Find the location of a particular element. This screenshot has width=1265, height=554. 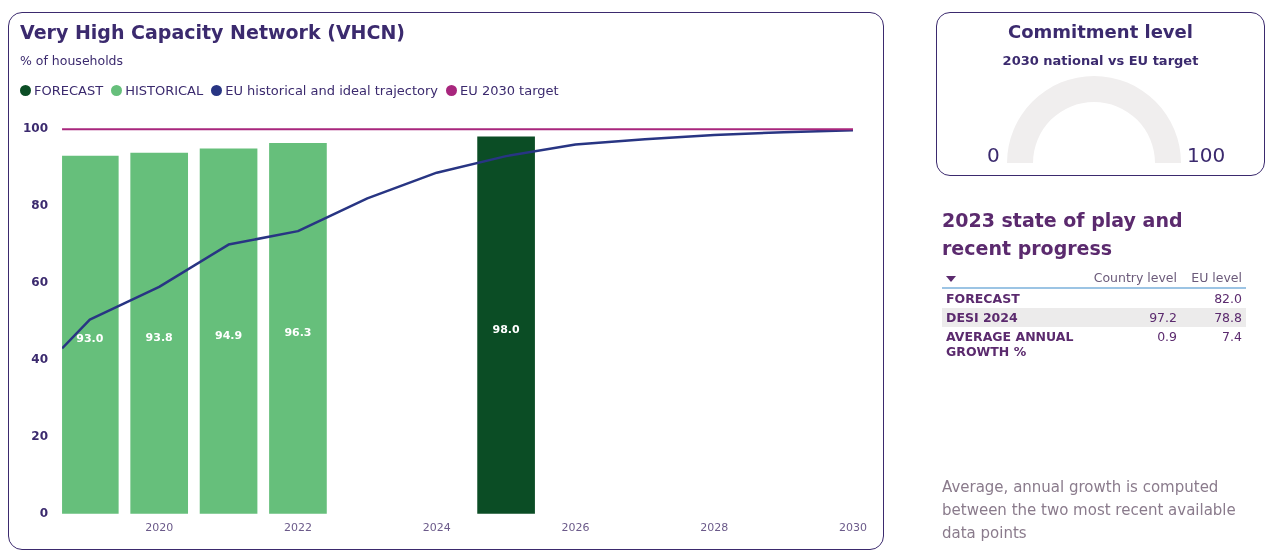

data-label: 93.8 is located at coordinates (159, 337).